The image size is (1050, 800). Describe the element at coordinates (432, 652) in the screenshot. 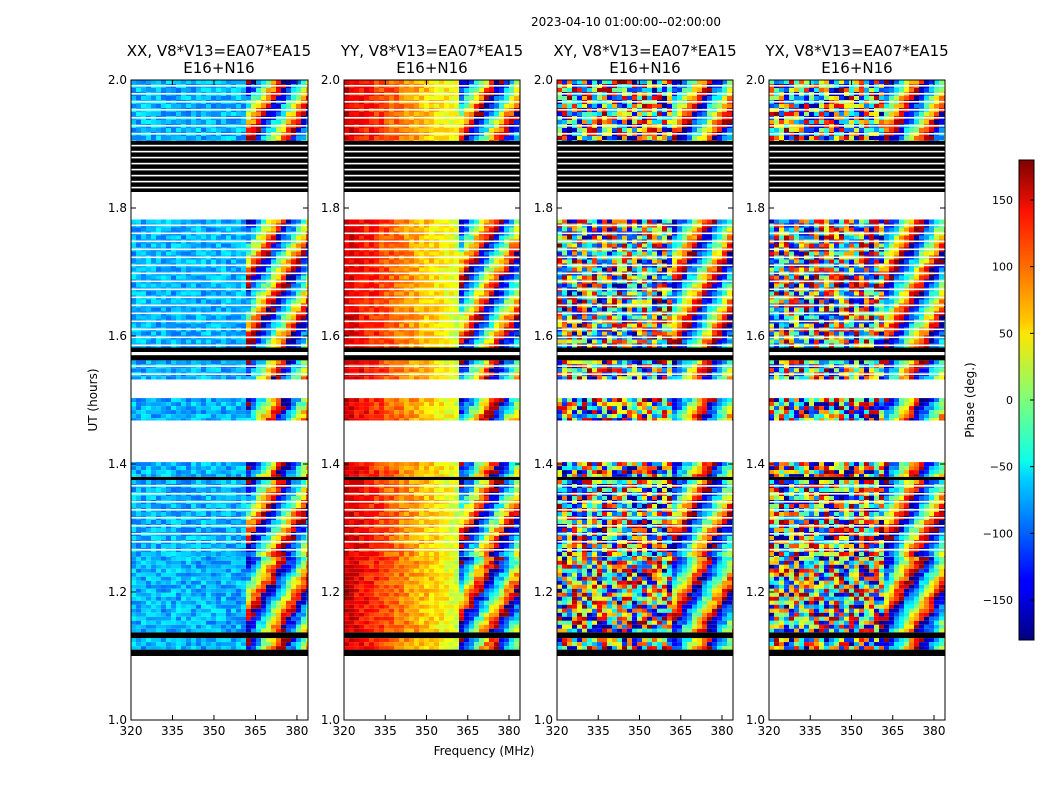

I see `flagged-block` at that location.